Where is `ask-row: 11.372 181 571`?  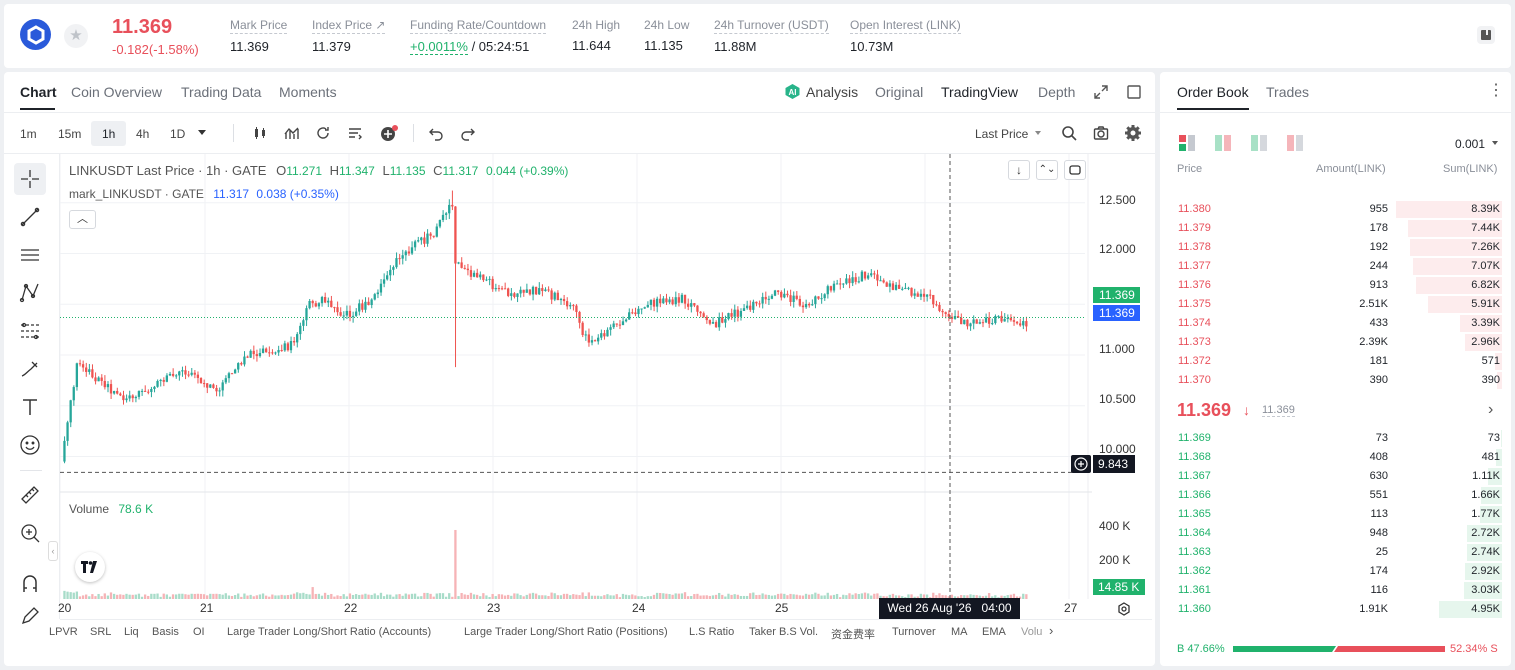 ask-row: 11.372 181 571 is located at coordinates (1339, 361).